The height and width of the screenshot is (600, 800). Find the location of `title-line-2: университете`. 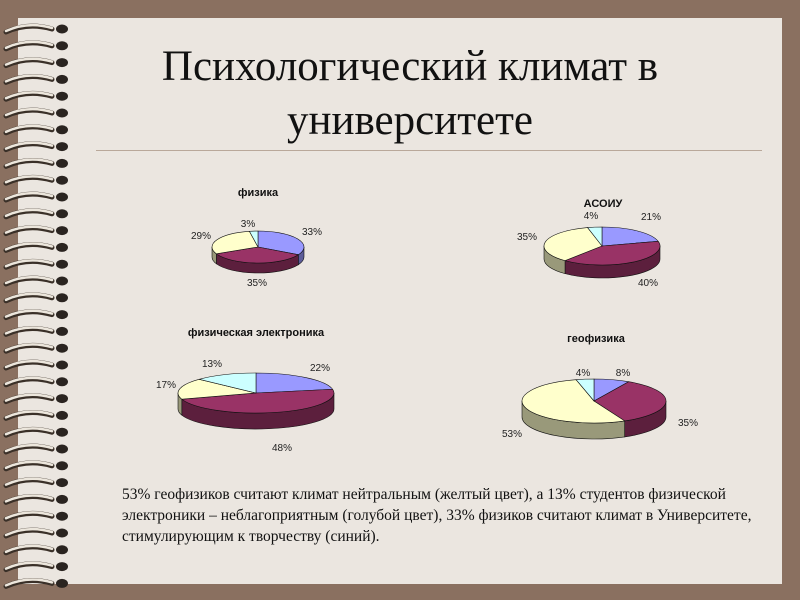

title-line-2: университете is located at coordinates (409, 120).